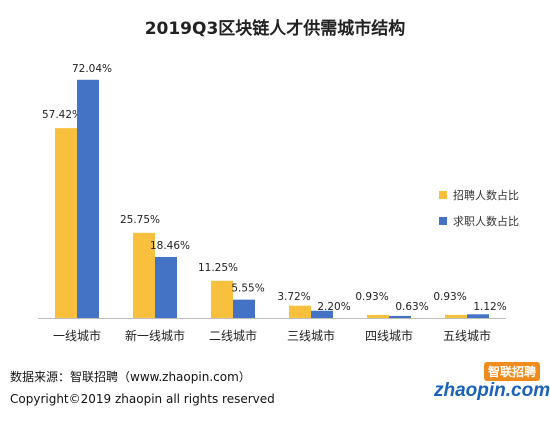 This screenshot has height=426, width=550. I want to click on legend-item-seek: 求职人数占比, so click(479, 221).